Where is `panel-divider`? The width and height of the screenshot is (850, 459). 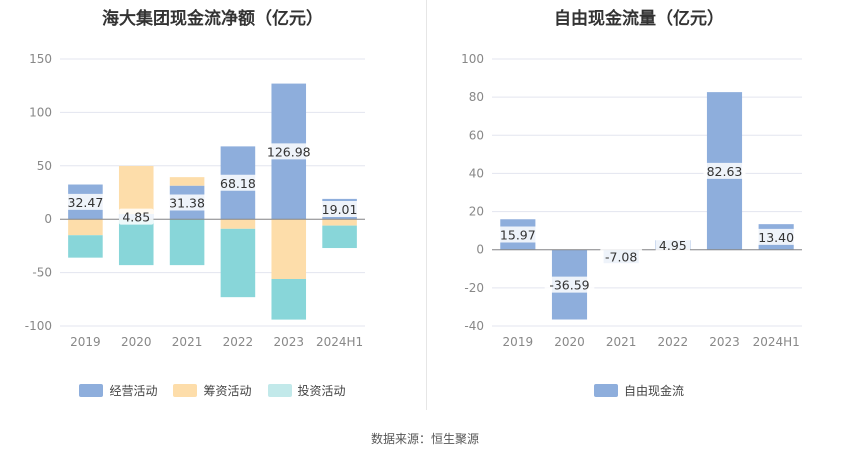
panel-divider is located at coordinates (426, 205).